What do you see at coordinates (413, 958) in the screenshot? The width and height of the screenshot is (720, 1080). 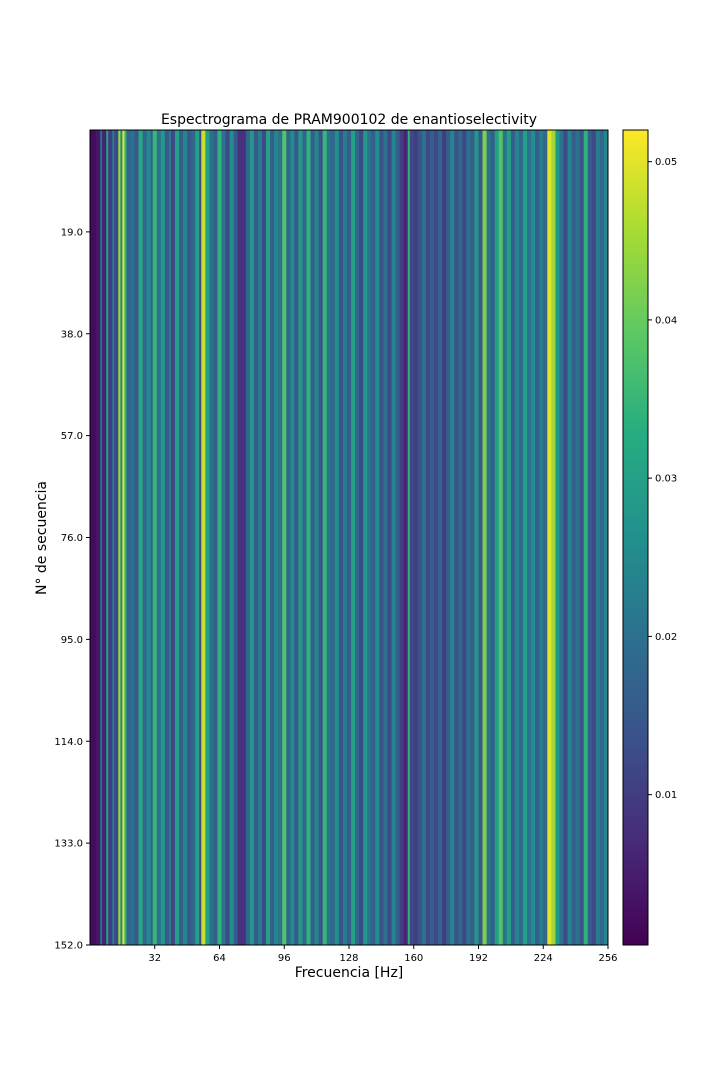 I see `x-tick-label: 160` at bounding box center [413, 958].